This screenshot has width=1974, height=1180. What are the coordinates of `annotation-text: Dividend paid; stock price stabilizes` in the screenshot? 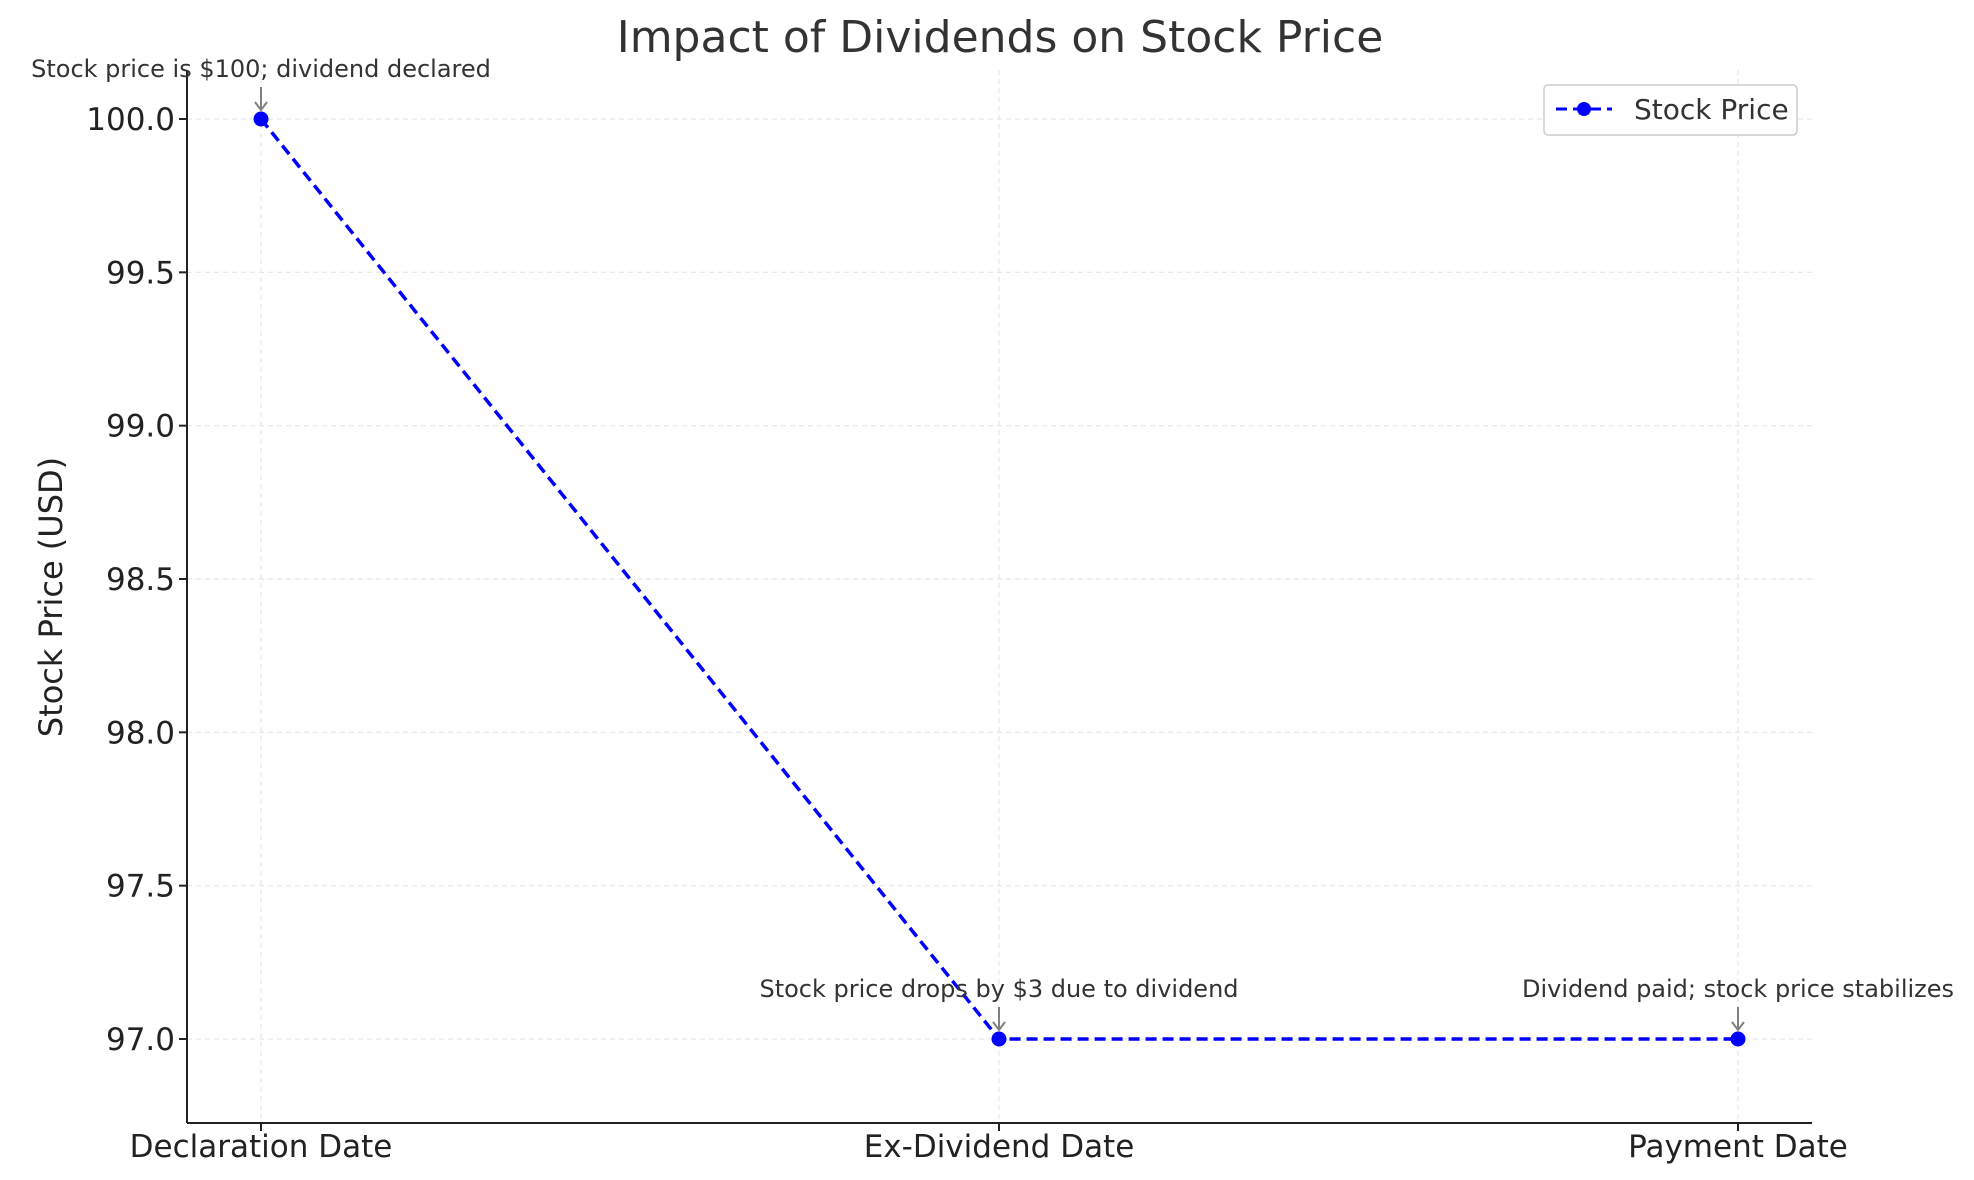 It's located at (1738, 989).